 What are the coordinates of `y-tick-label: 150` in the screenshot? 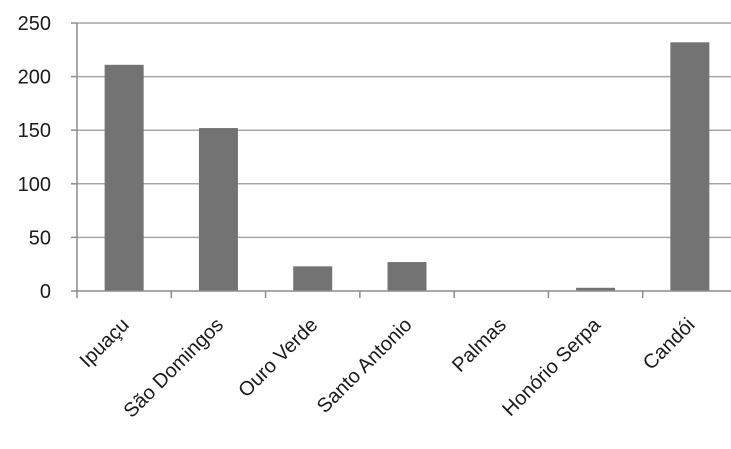 It's located at (34, 131).